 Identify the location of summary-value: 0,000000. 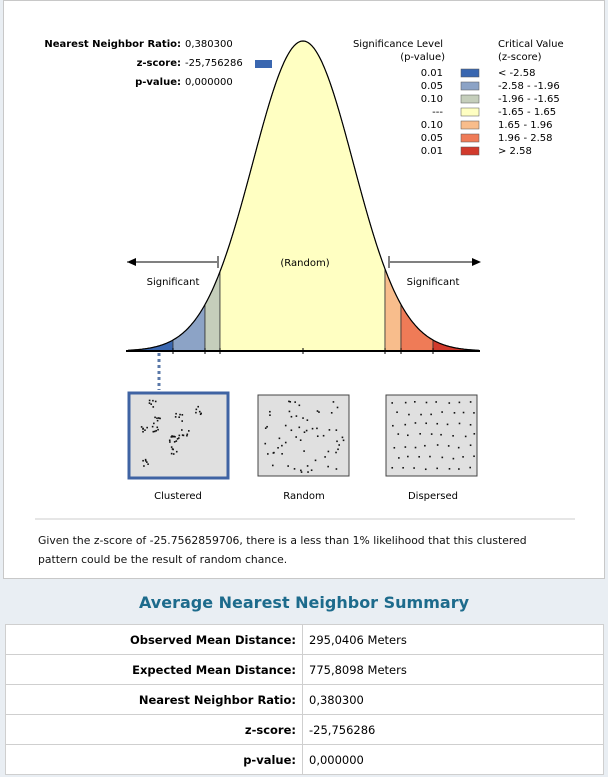
(453, 759).